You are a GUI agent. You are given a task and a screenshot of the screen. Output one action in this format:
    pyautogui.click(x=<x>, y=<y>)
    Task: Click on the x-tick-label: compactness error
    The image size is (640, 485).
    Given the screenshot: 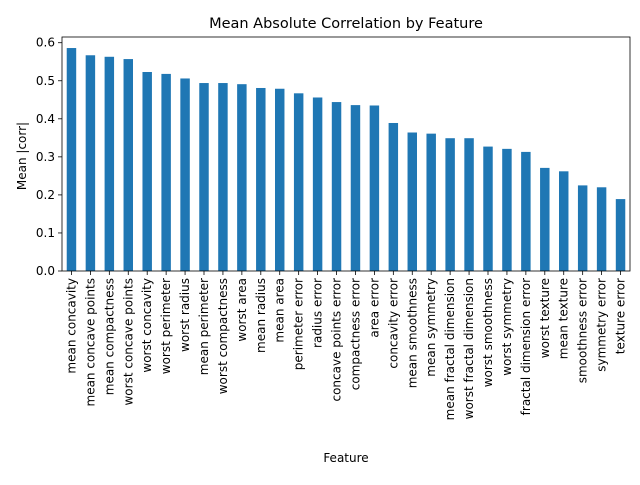 What is the action you would take?
    pyautogui.click(x=355, y=334)
    